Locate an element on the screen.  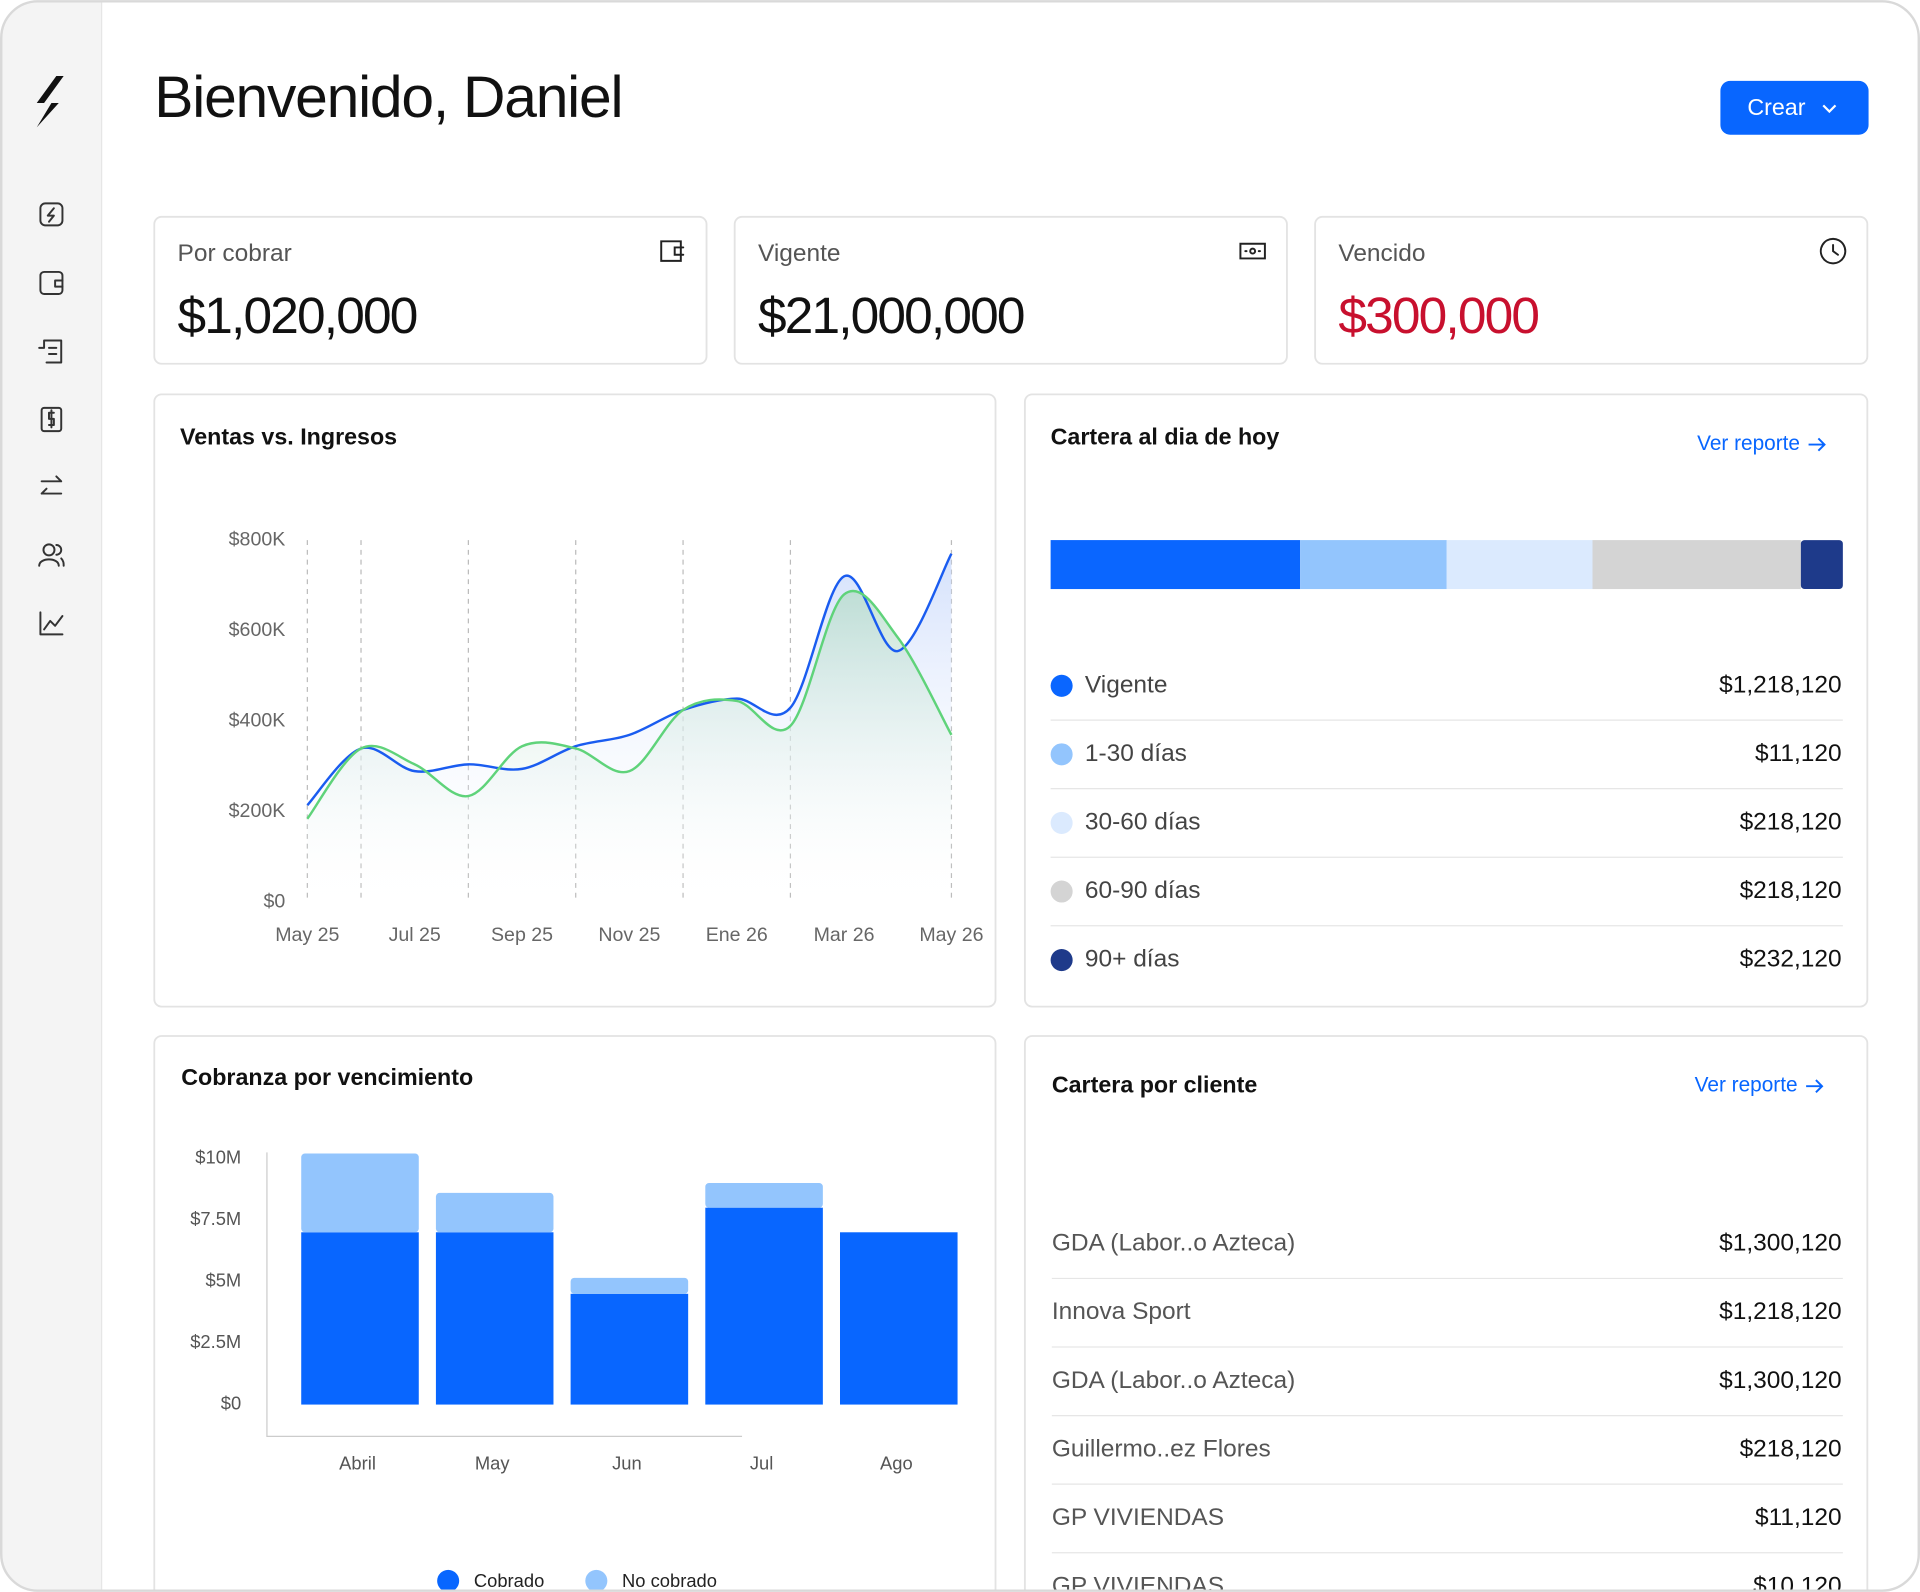
x-tick-label: May 25 is located at coordinates (307, 935).